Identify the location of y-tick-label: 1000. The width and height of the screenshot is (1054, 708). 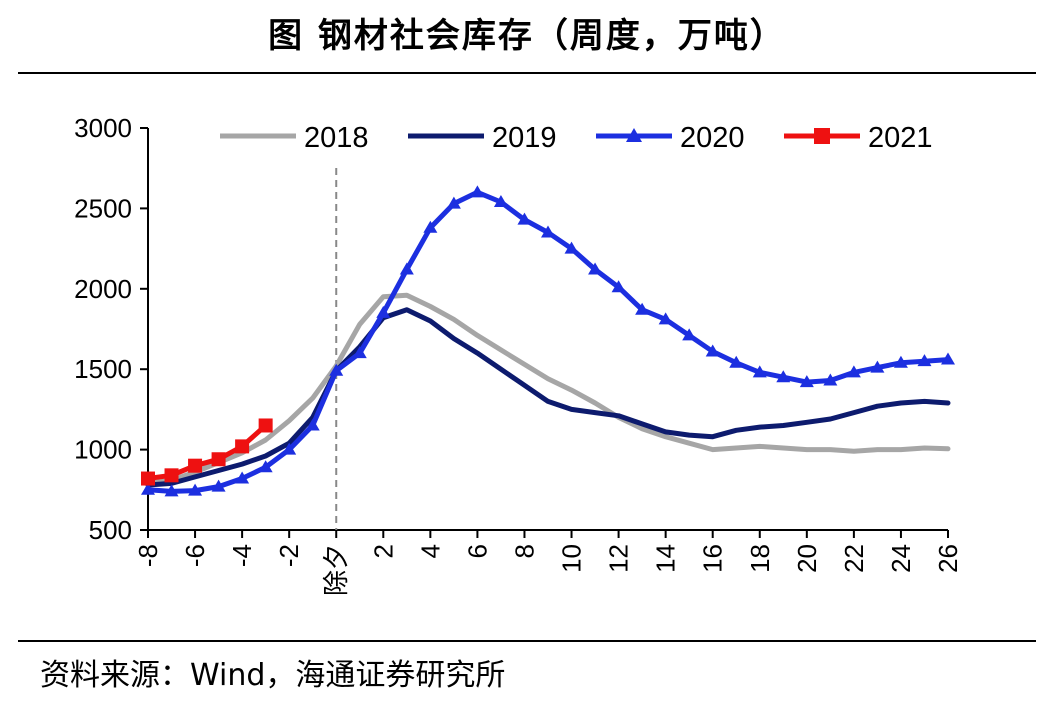
(103, 450).